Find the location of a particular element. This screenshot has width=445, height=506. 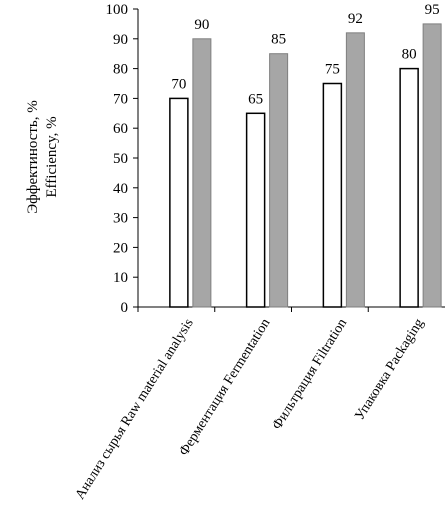

y-tick-label: 50 is located at coordinates (120, 159).